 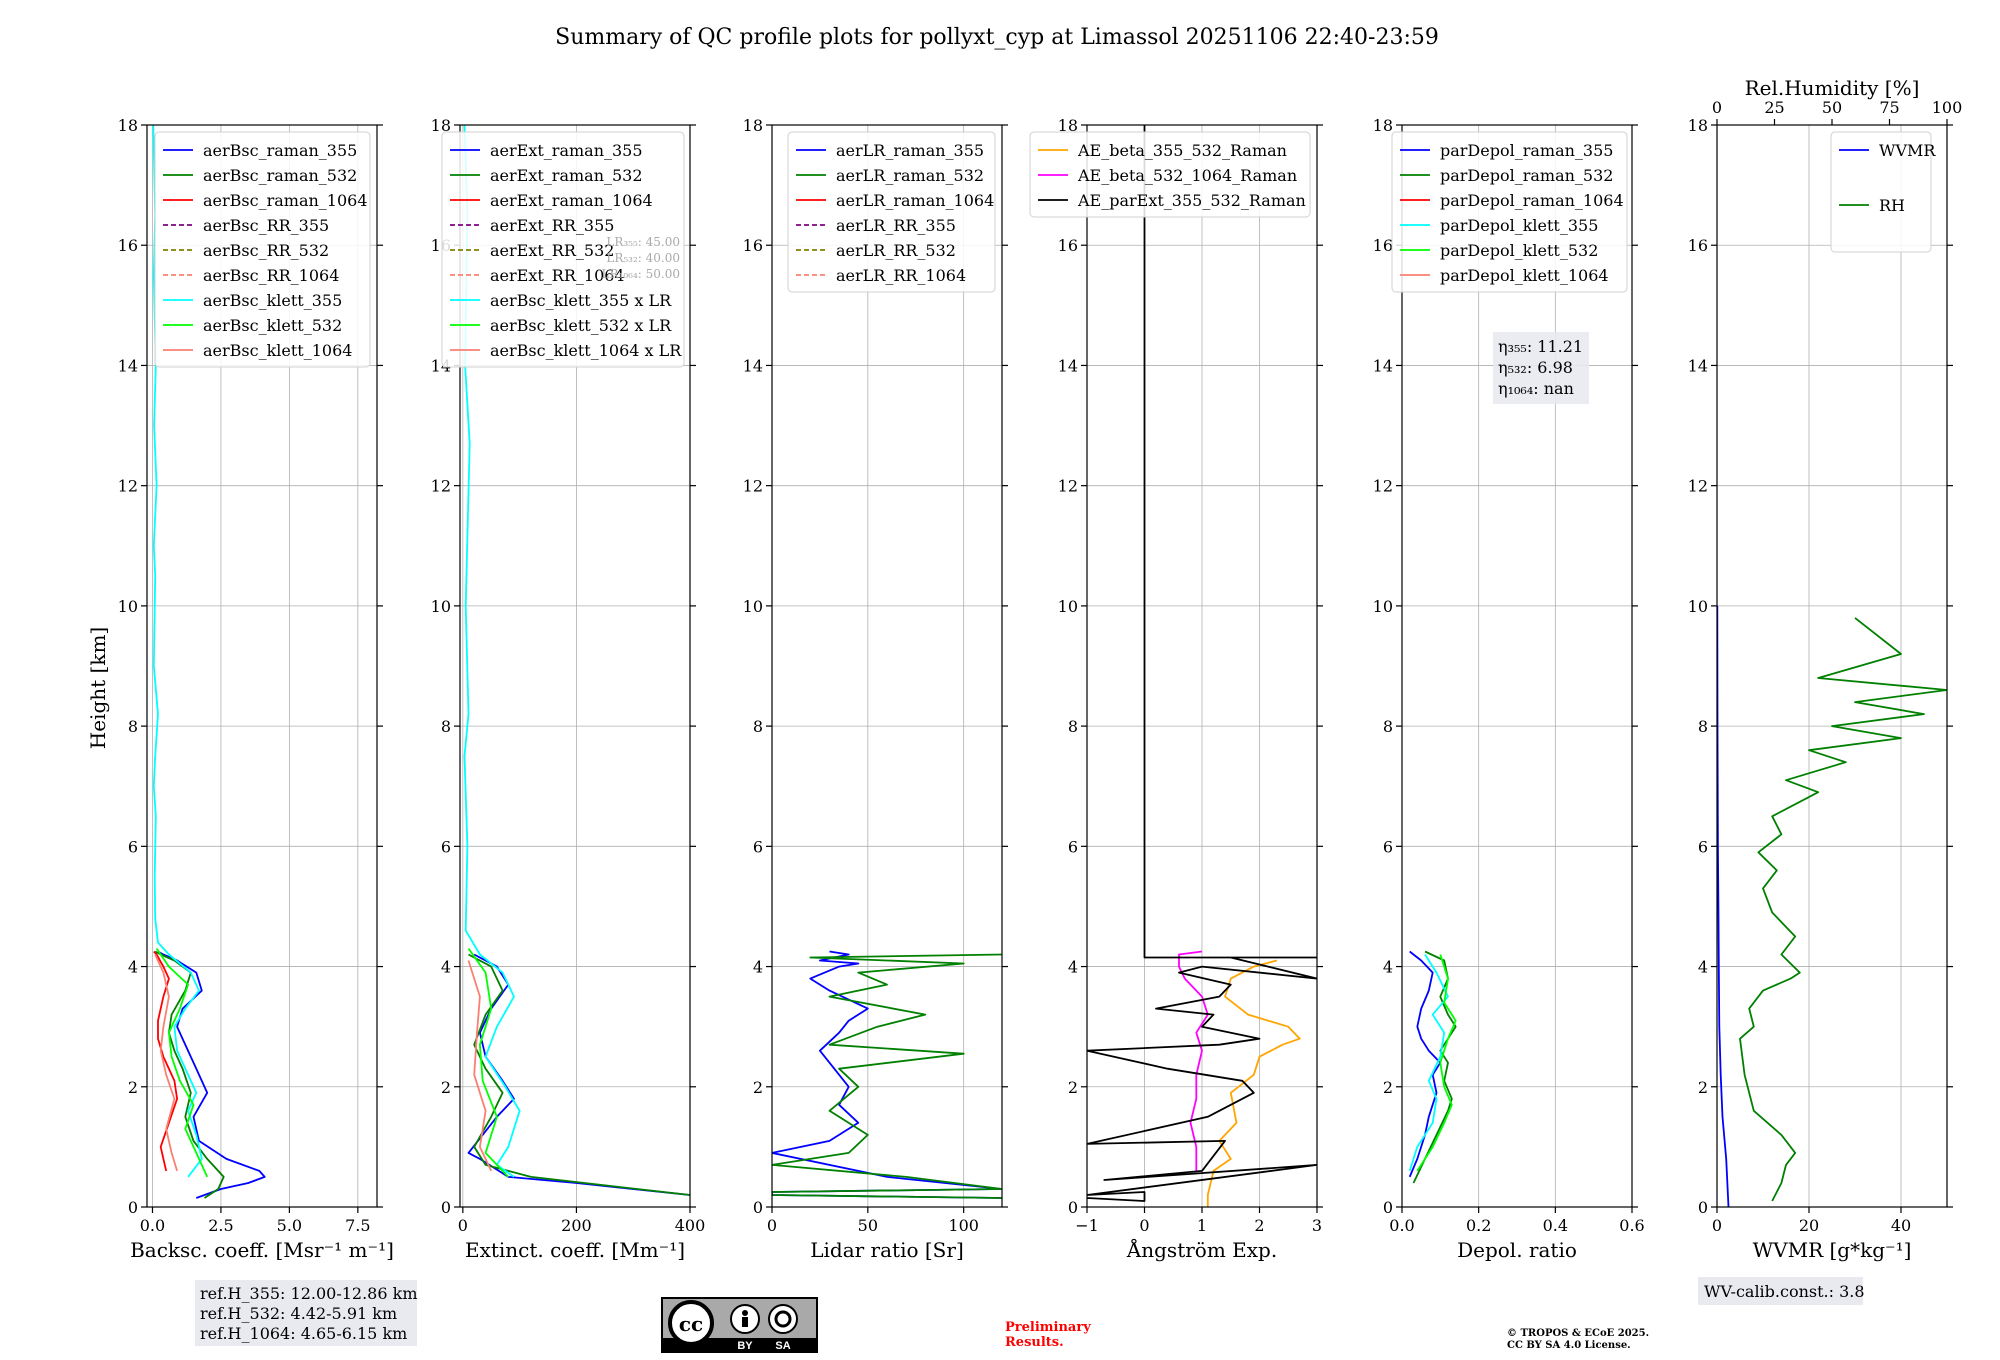 I want to click on x-tick-label: 0.4, so click(x=1555, y=1225).